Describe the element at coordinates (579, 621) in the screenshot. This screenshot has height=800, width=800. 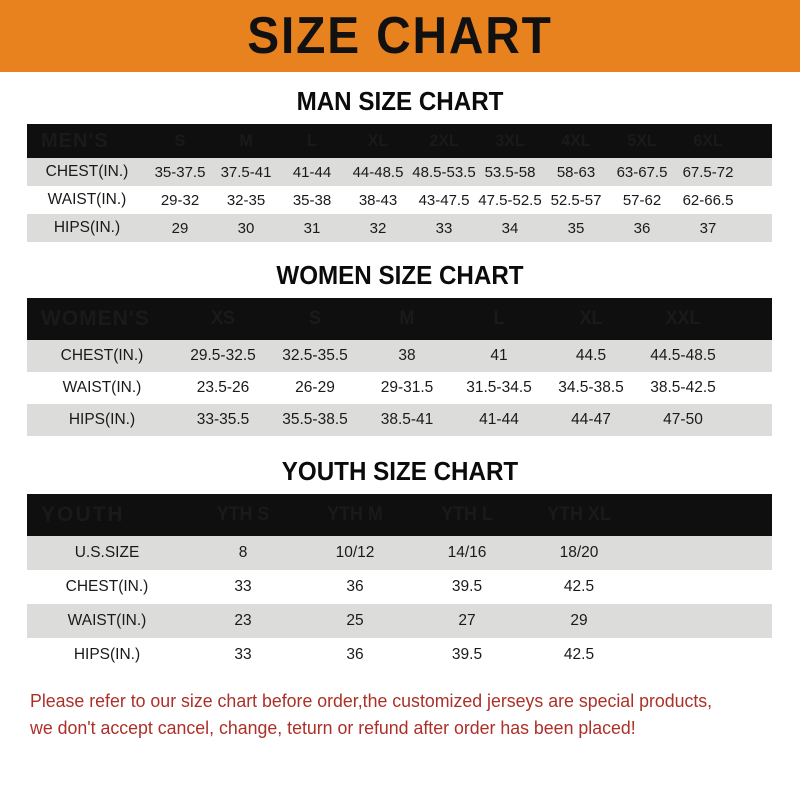
I see `youth-cell-2-3: 29` at that location.